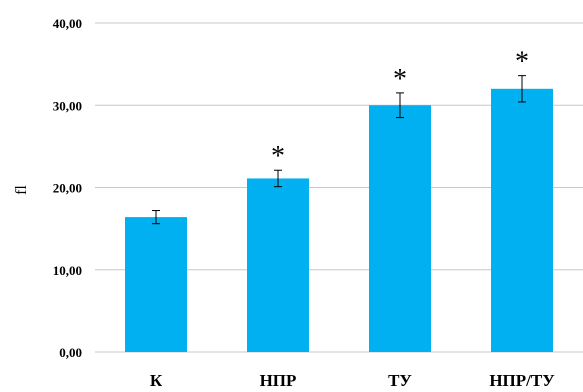  Describe the element at coordinates (278, 380) in the screenshot. I see `x-category-label: НПР` at that location.